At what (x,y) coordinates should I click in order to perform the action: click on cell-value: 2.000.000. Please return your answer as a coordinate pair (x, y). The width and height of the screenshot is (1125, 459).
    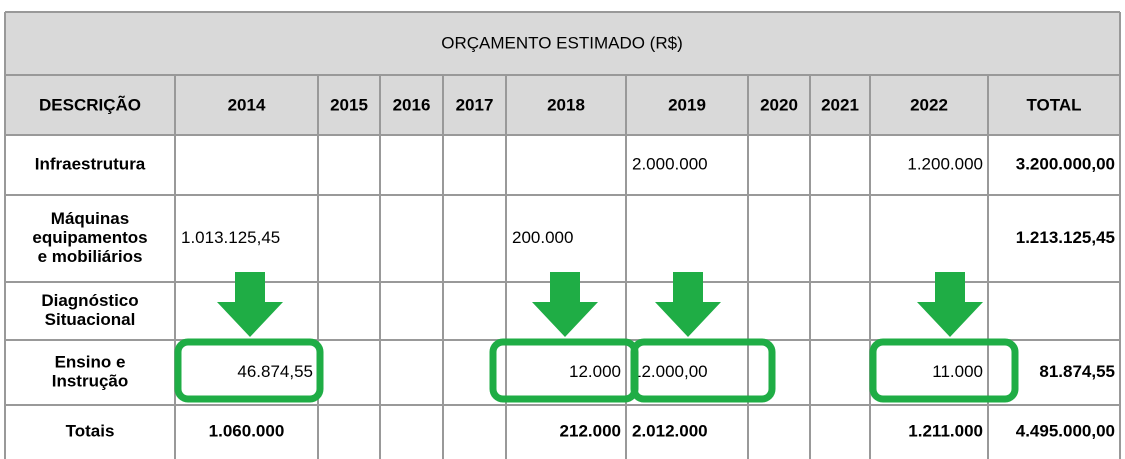
    Looking at the image, I should click on (670, 163).